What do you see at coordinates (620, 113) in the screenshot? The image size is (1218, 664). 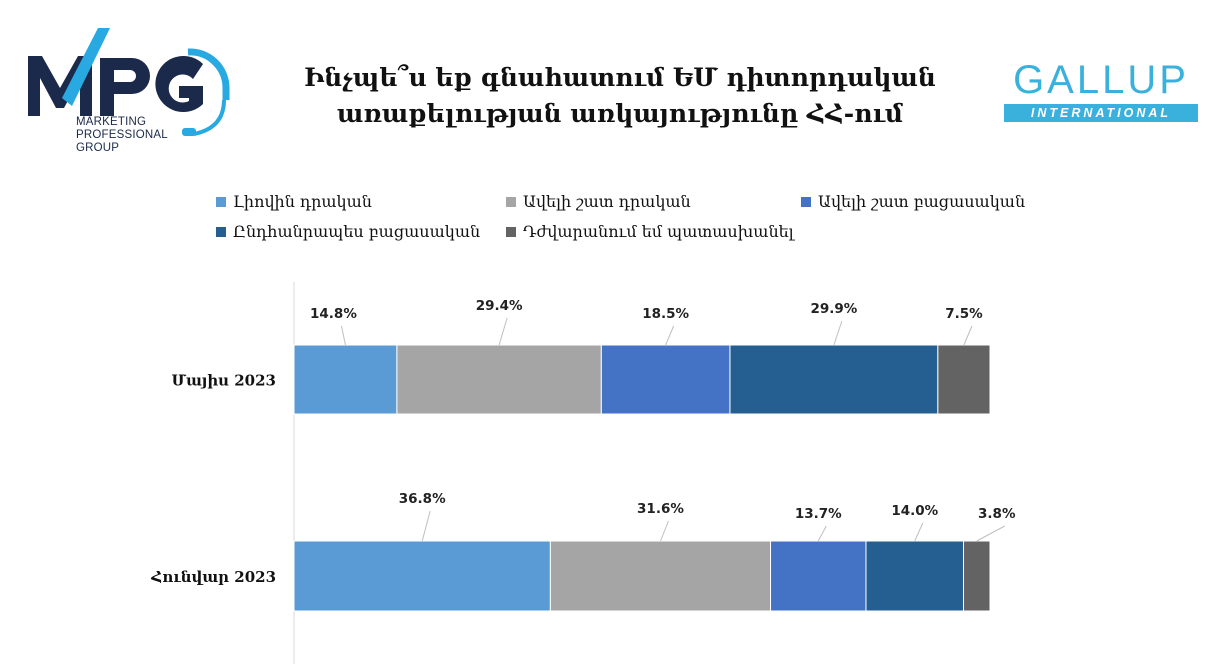 I see `chart-title-line-2: առաքելության առկայությունը ՀՀ-ում` at bounding box center [620, 113].